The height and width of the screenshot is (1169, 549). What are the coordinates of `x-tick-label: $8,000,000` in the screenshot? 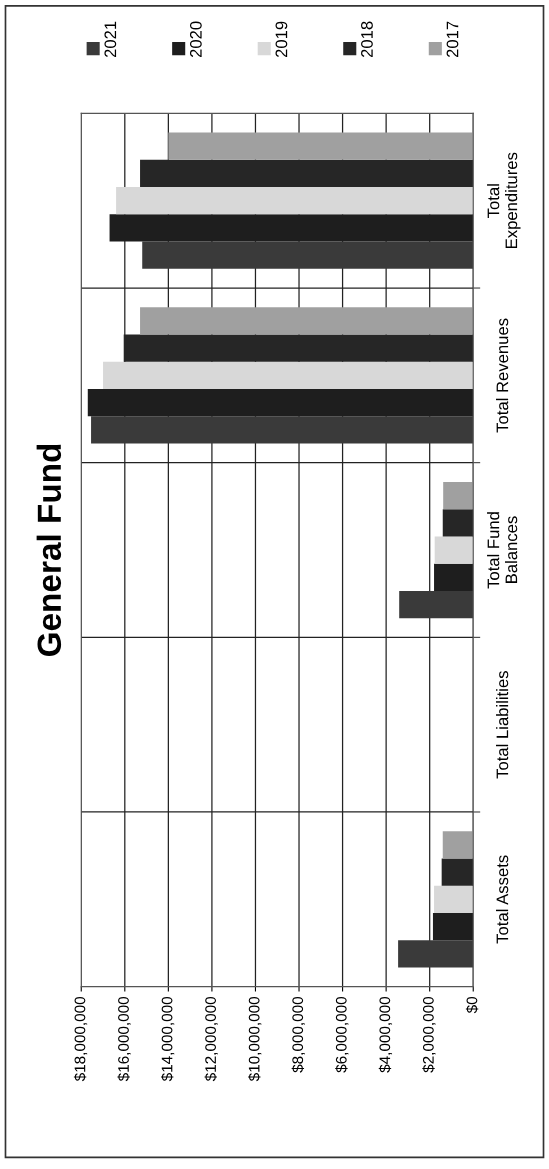 It's located at (298, 1034).